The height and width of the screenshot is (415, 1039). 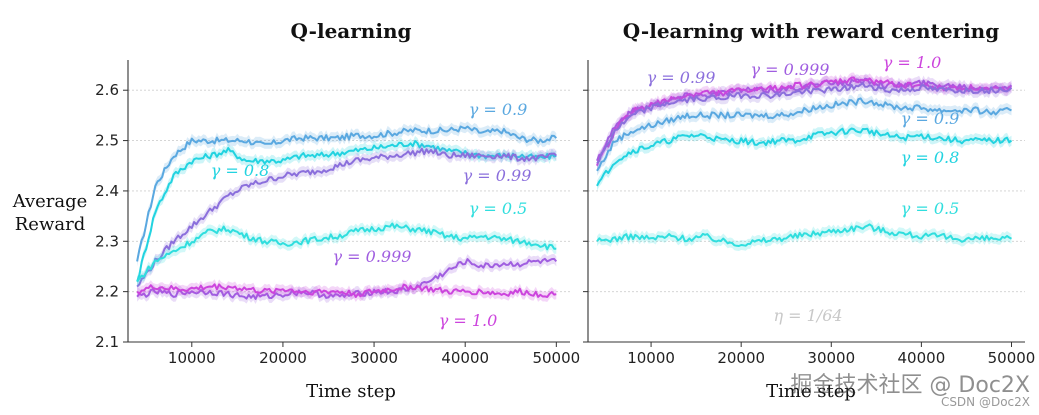 I want to click on x-tick-label-left: 40000, so click(x=465, y=358).